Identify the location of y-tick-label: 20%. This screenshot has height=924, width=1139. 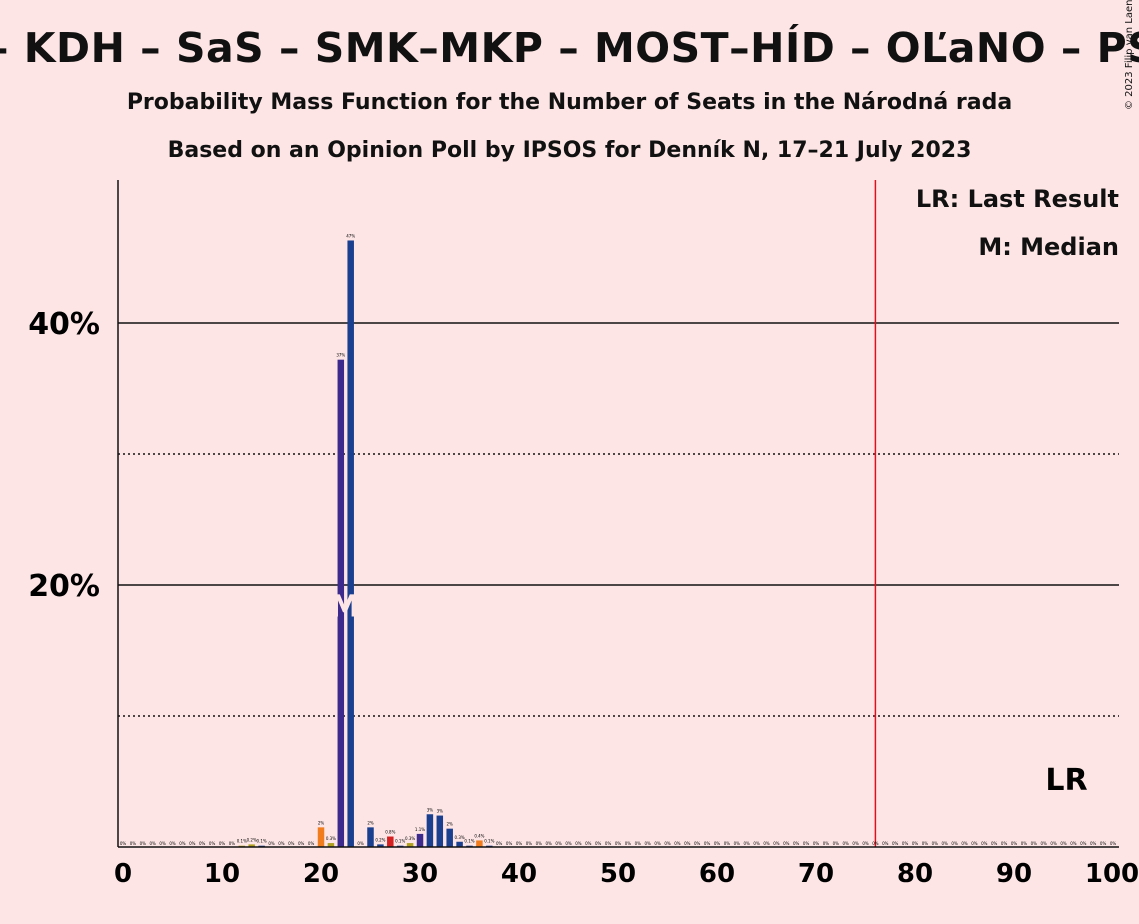
(64, 586).